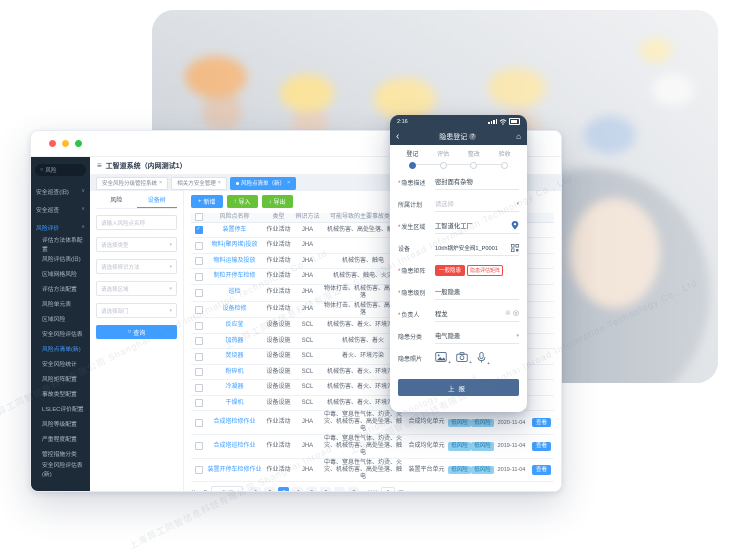  What do you see at coordinates (372, 342) in the screenshot?
I see `table-row: 加热器 设备设施 SCL 机械伤害、着火 储运单元` at bounding box center [372, 342].